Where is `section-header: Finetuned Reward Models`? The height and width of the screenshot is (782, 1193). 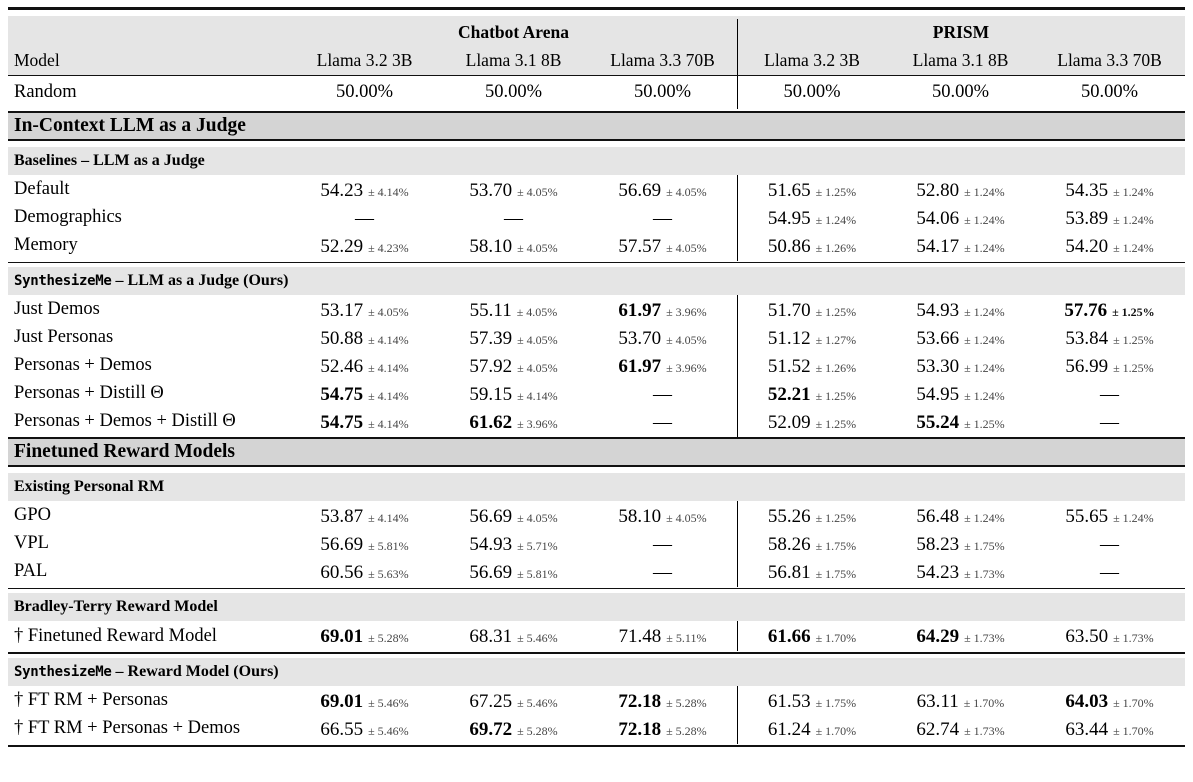 section-header: Finetuned Reward Models is located at coordinates (596, 451).